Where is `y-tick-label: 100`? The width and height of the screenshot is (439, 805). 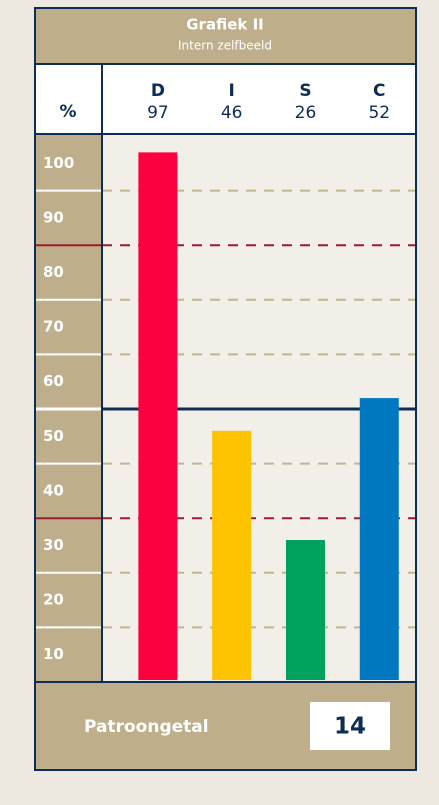
y-tick-label: 100 is located at coordinates (58, 163).